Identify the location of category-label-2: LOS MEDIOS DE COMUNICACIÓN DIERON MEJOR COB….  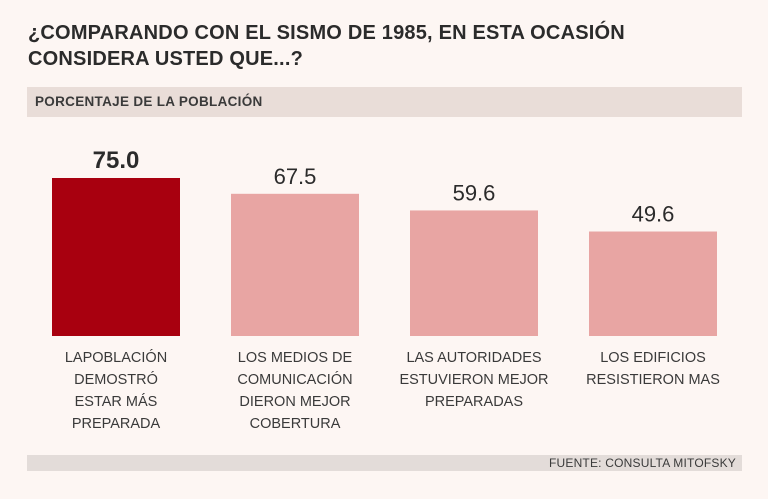
(294, 391).